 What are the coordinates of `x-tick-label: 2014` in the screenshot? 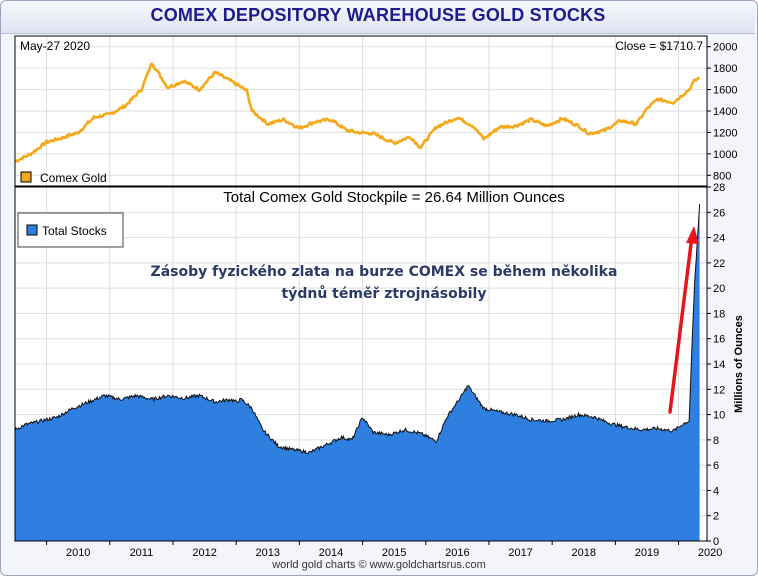 It's located at (331, 553).